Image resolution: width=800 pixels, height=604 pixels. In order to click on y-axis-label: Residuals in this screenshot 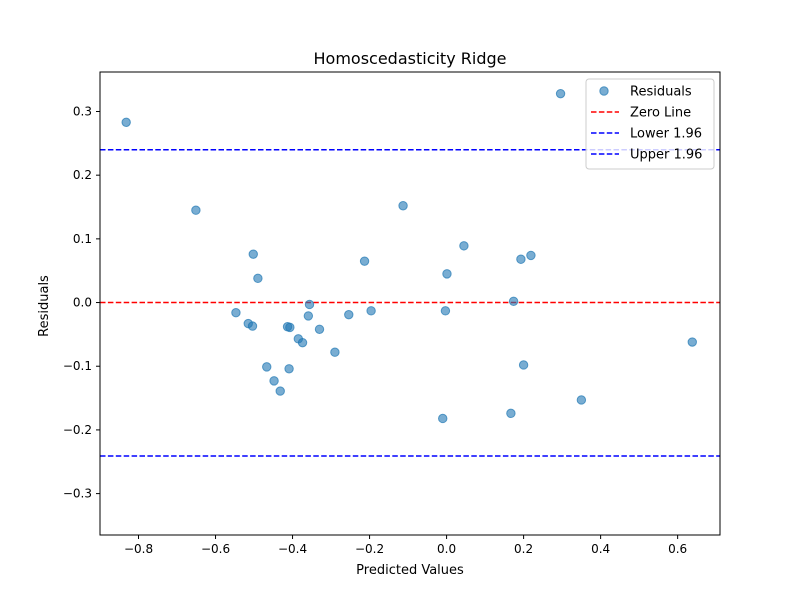, I will do `click(44, 306)`.